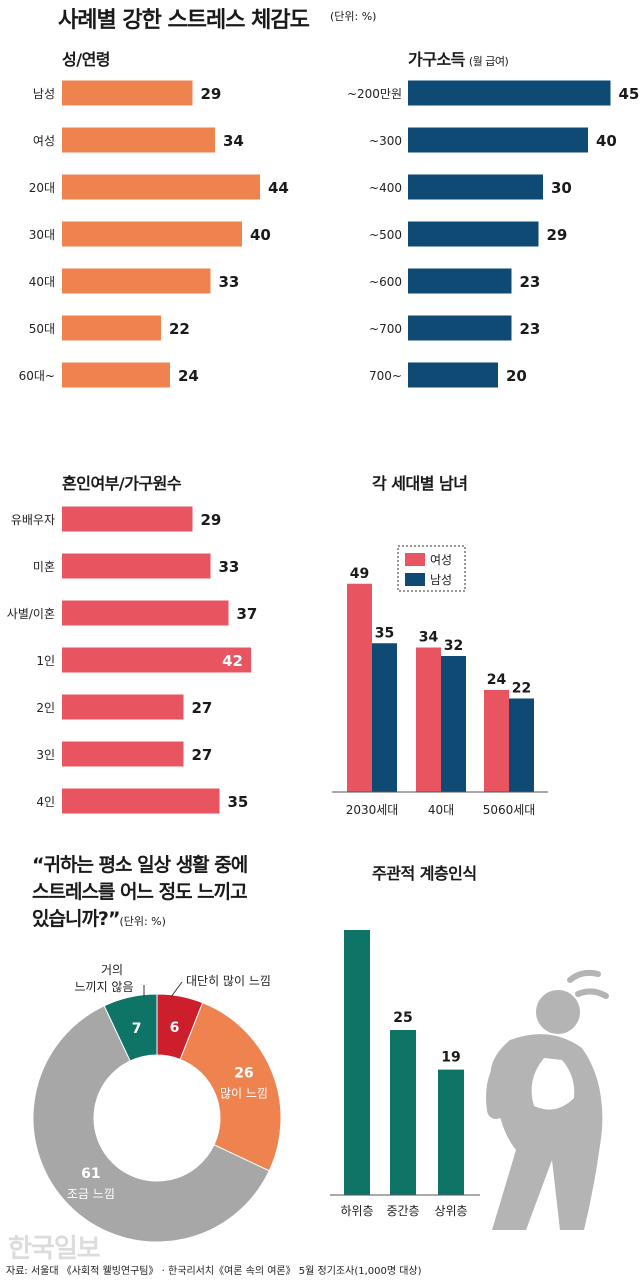 This screenshot has height=1281, width=640. I want to click on donut-value-label: 26, so click(243, 1074).